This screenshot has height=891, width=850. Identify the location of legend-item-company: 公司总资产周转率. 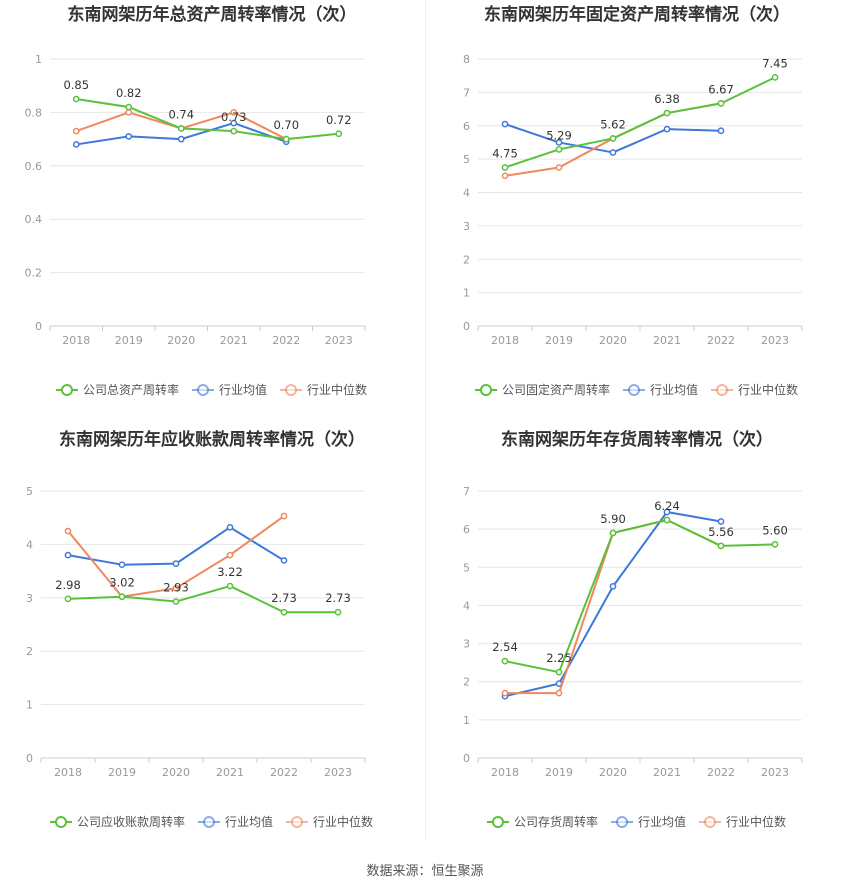
(117, 389).